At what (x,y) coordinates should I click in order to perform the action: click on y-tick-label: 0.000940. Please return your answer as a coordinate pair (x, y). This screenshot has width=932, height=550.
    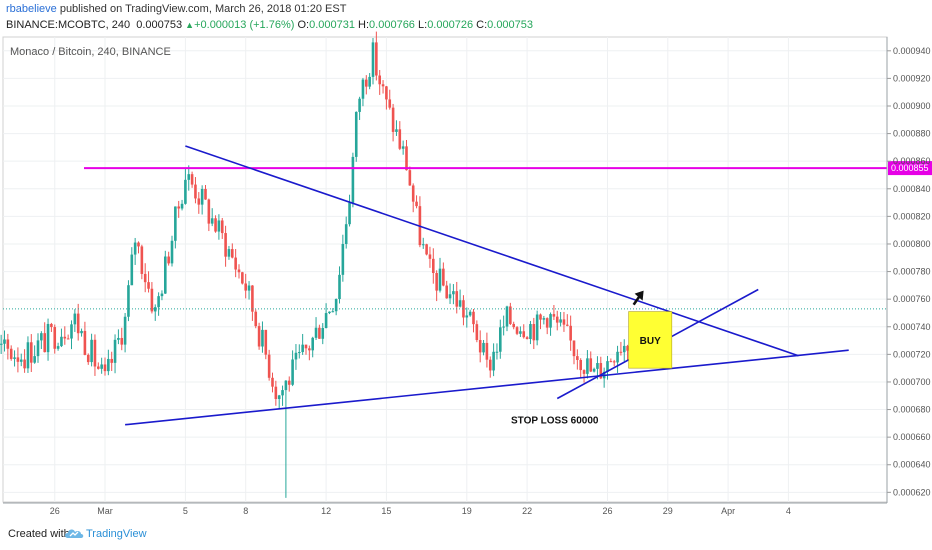
    Looking at the image, I should click on (912, 51).